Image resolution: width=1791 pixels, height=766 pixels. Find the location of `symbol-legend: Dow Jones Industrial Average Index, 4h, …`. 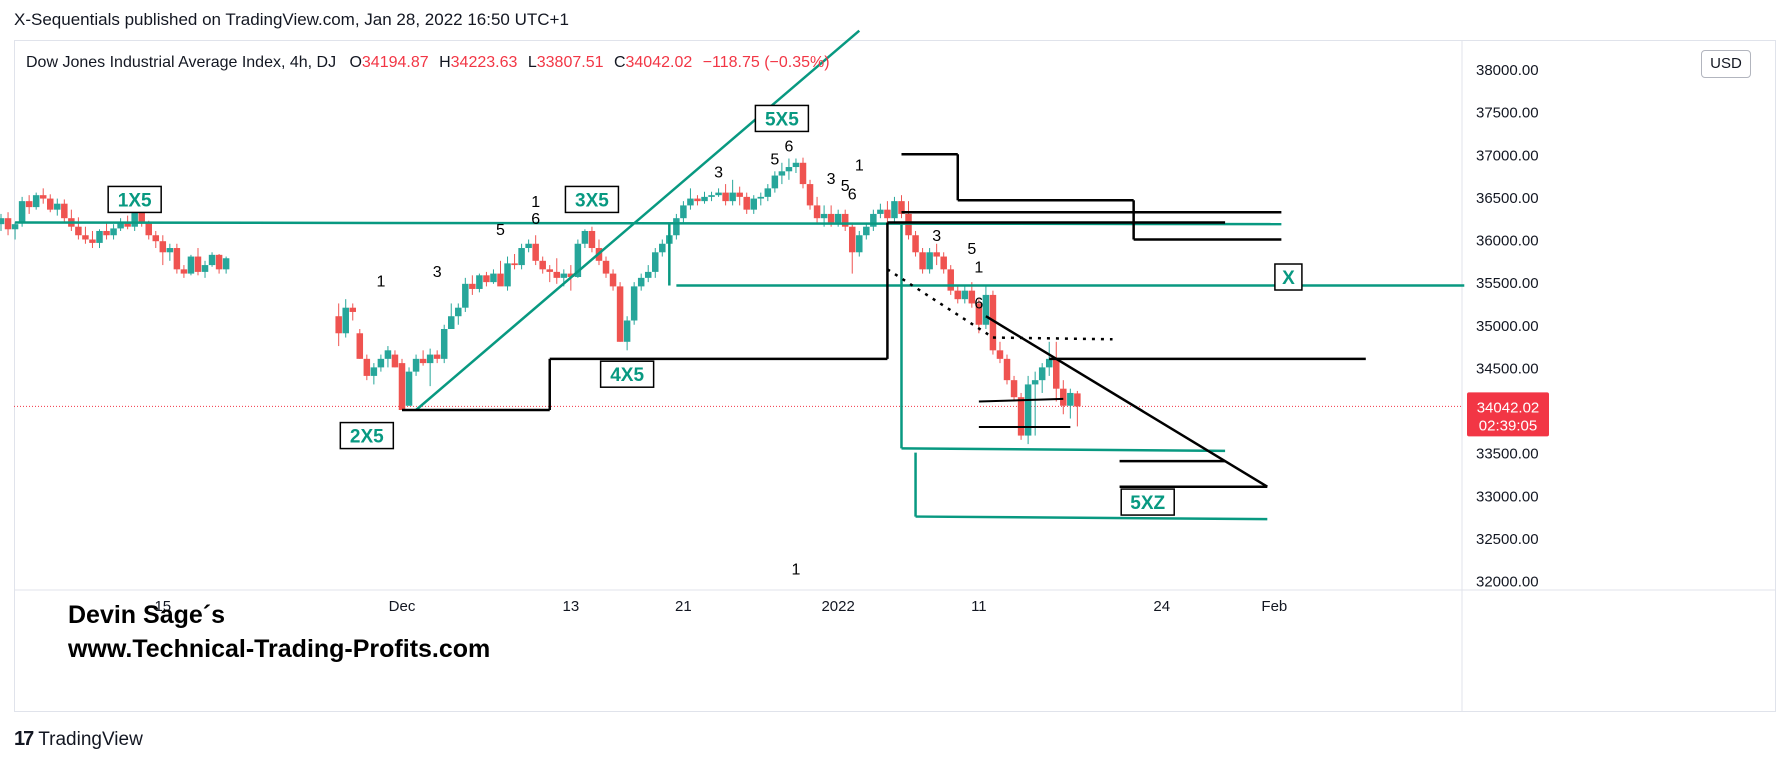

symbol-legend: Dow Jones Industrial Average Index, 4h, … is located at coordinates (431, 63).